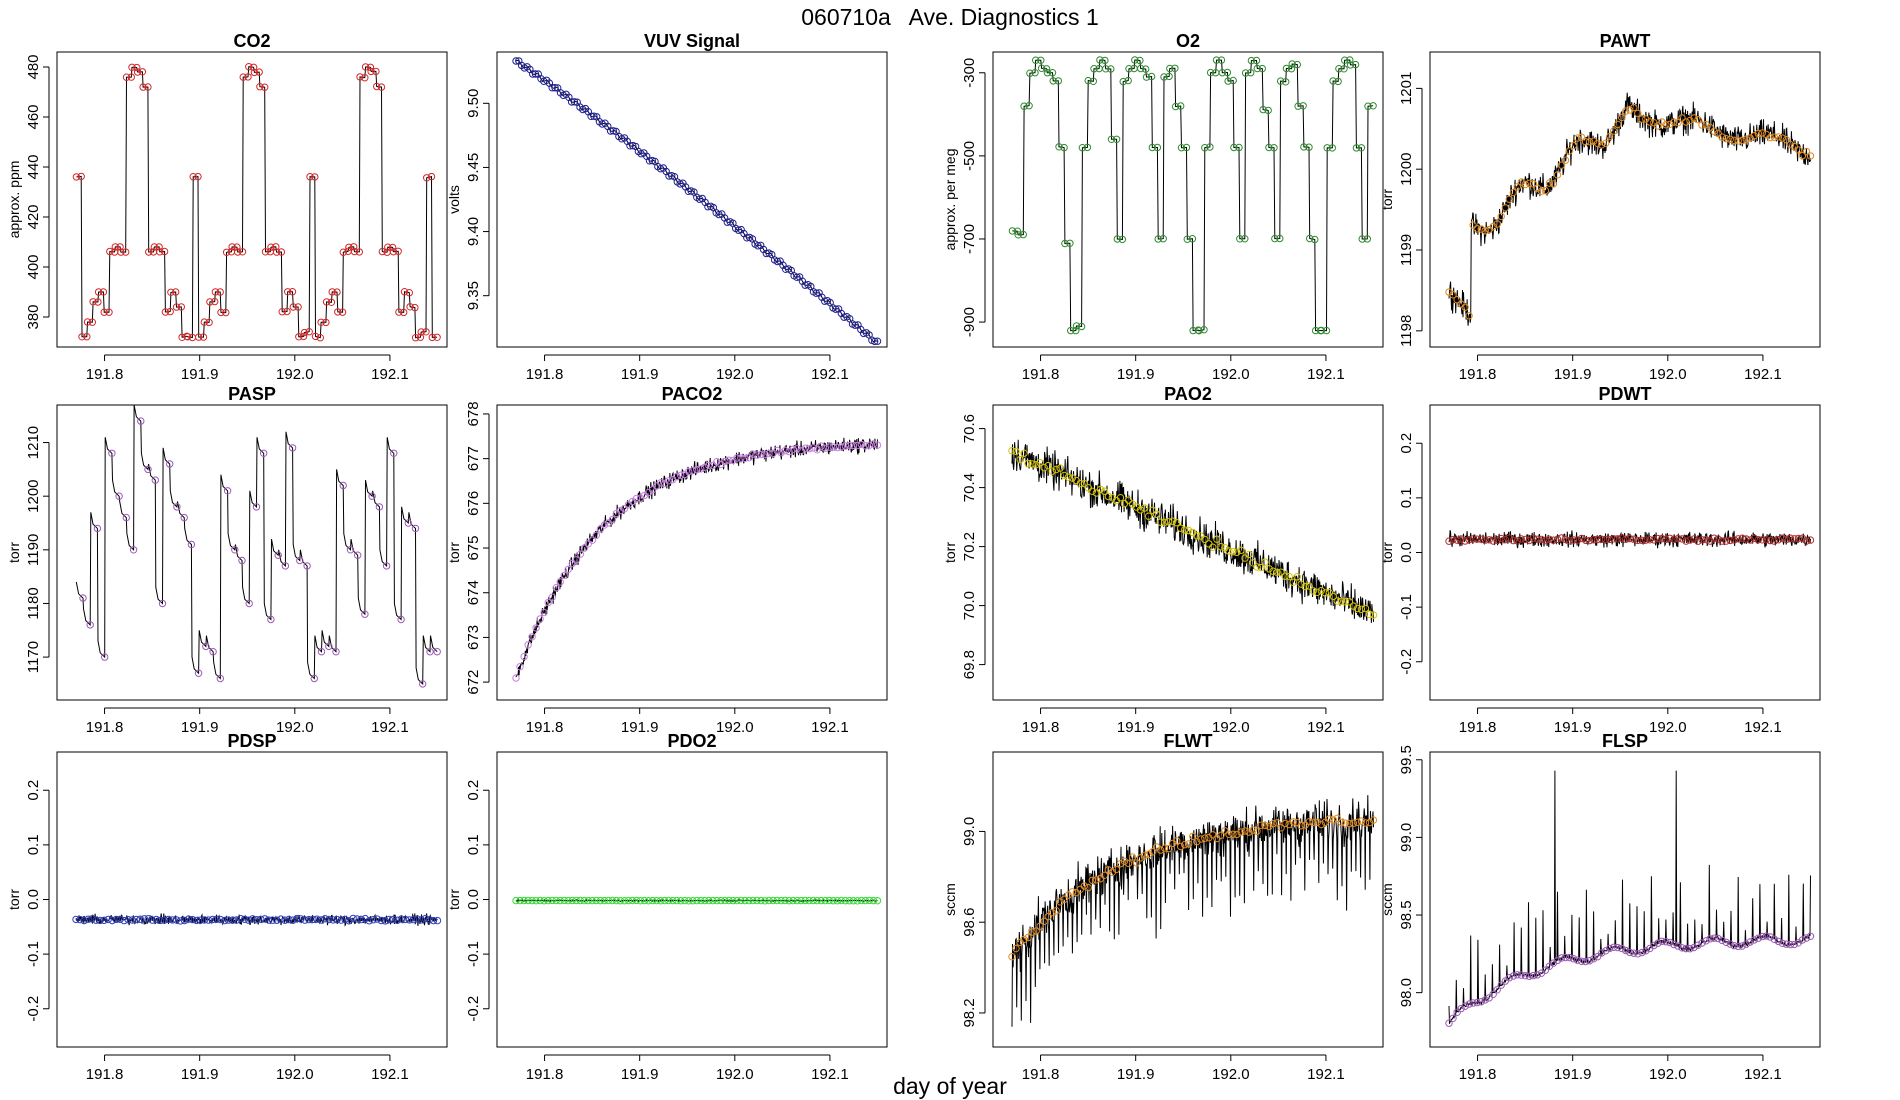 This screenshot has width=1900, height=1100. I want to click on y-tick-label: 0.0, so click(1406, 552).